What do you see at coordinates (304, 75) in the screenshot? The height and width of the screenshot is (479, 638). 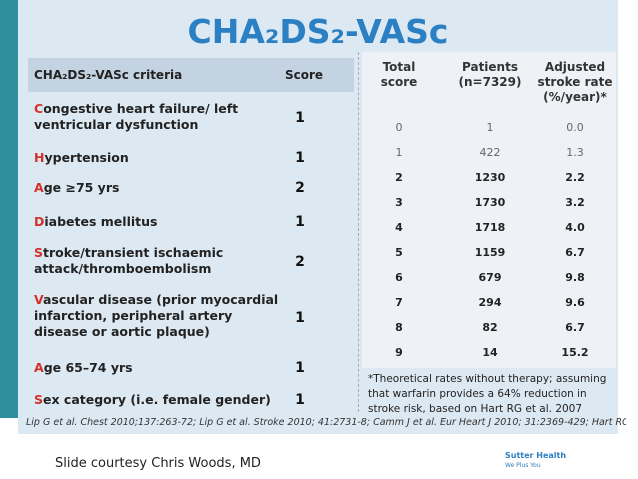 I see `header: Score` at bounding box center [304, 75].